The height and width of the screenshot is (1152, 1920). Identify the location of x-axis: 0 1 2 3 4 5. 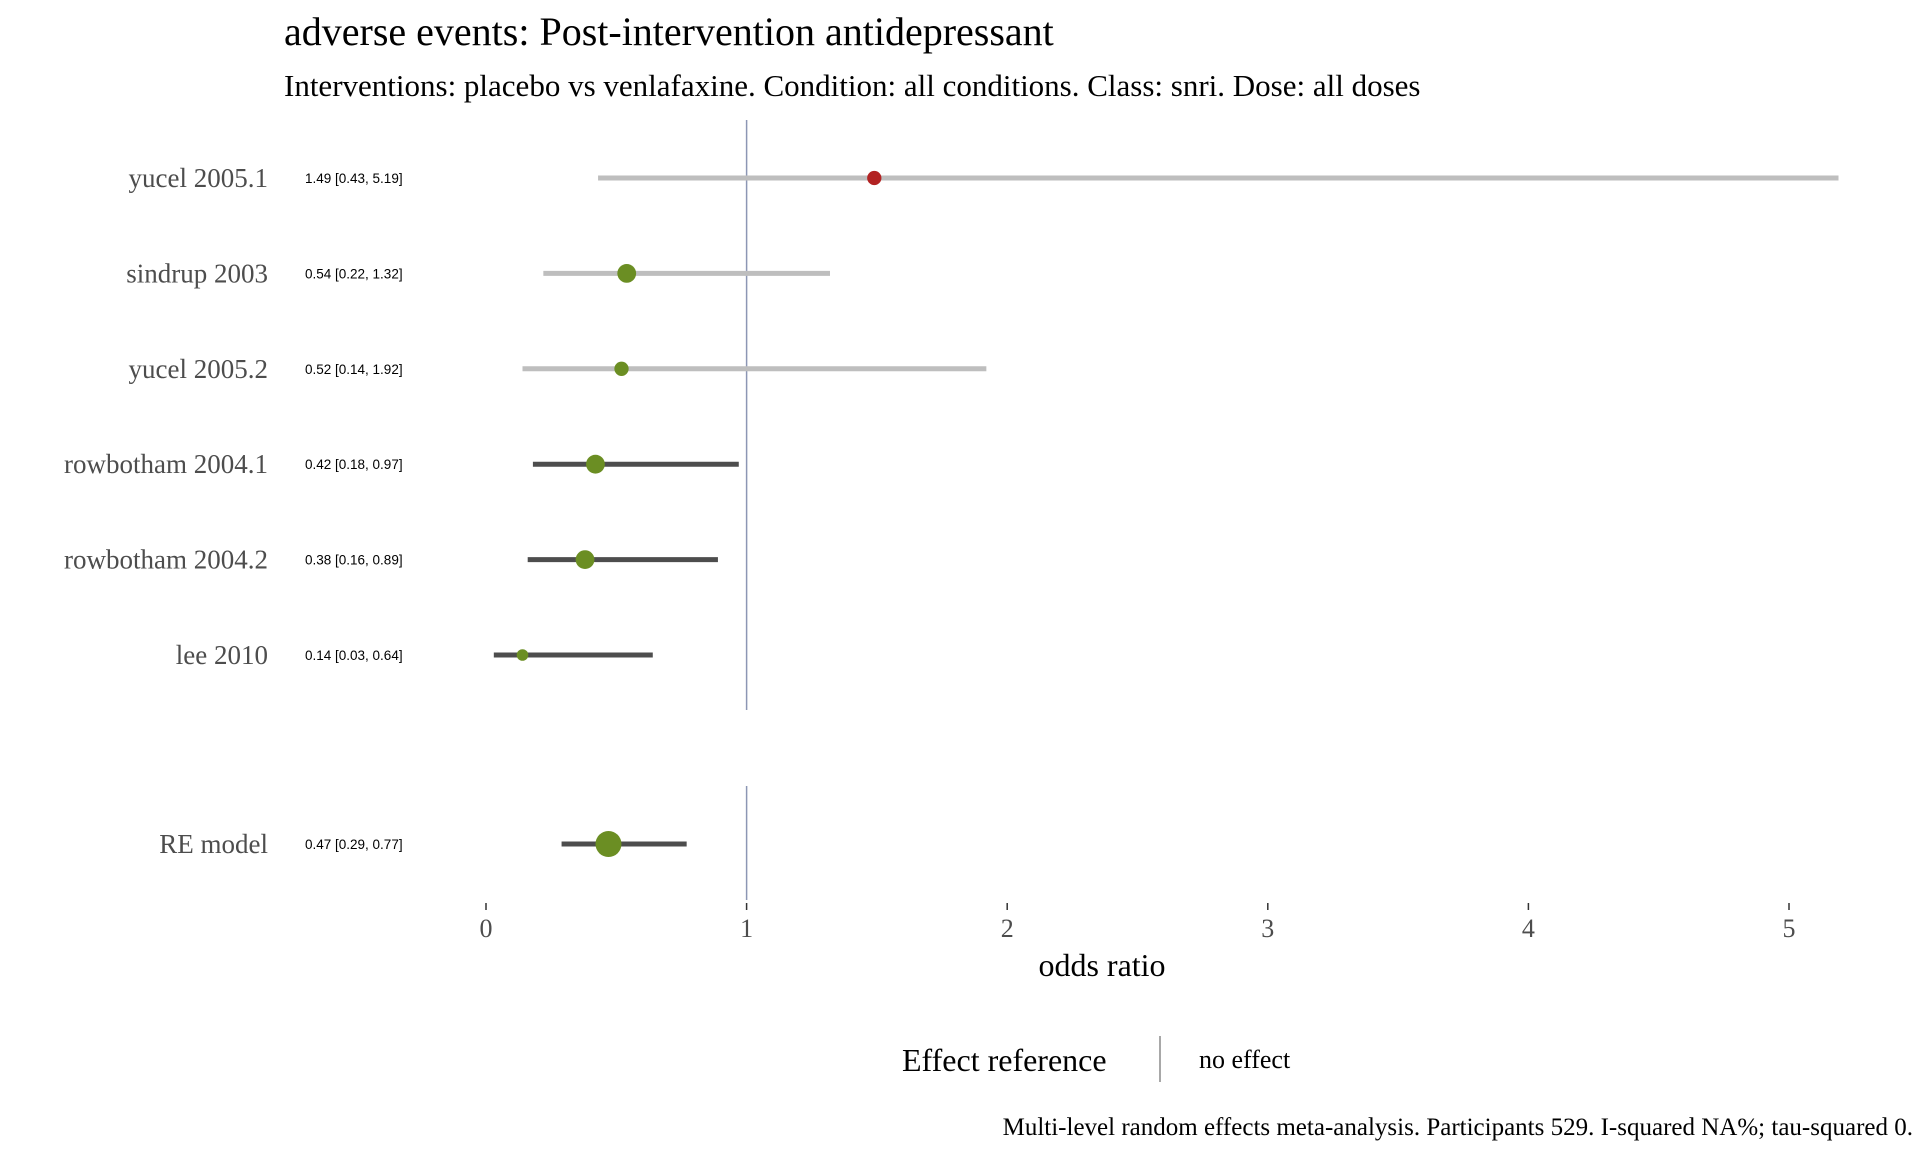
(1138, 923).